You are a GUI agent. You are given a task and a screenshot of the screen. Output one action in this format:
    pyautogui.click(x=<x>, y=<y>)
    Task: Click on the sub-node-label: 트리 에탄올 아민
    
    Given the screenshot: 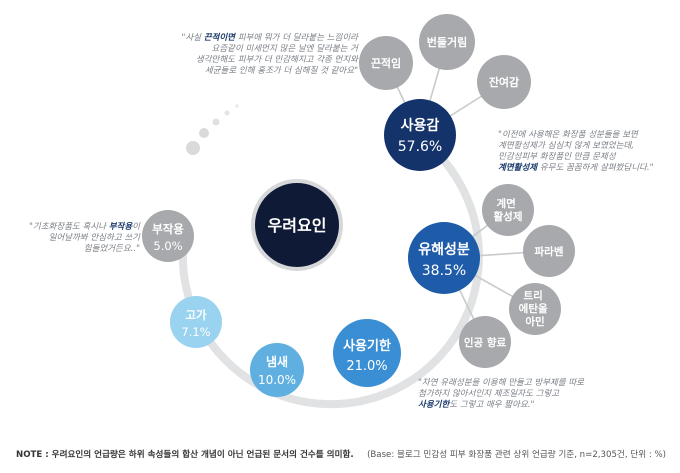 What is the action you would take?
    pyautogui.click(x=535, y=308)
    